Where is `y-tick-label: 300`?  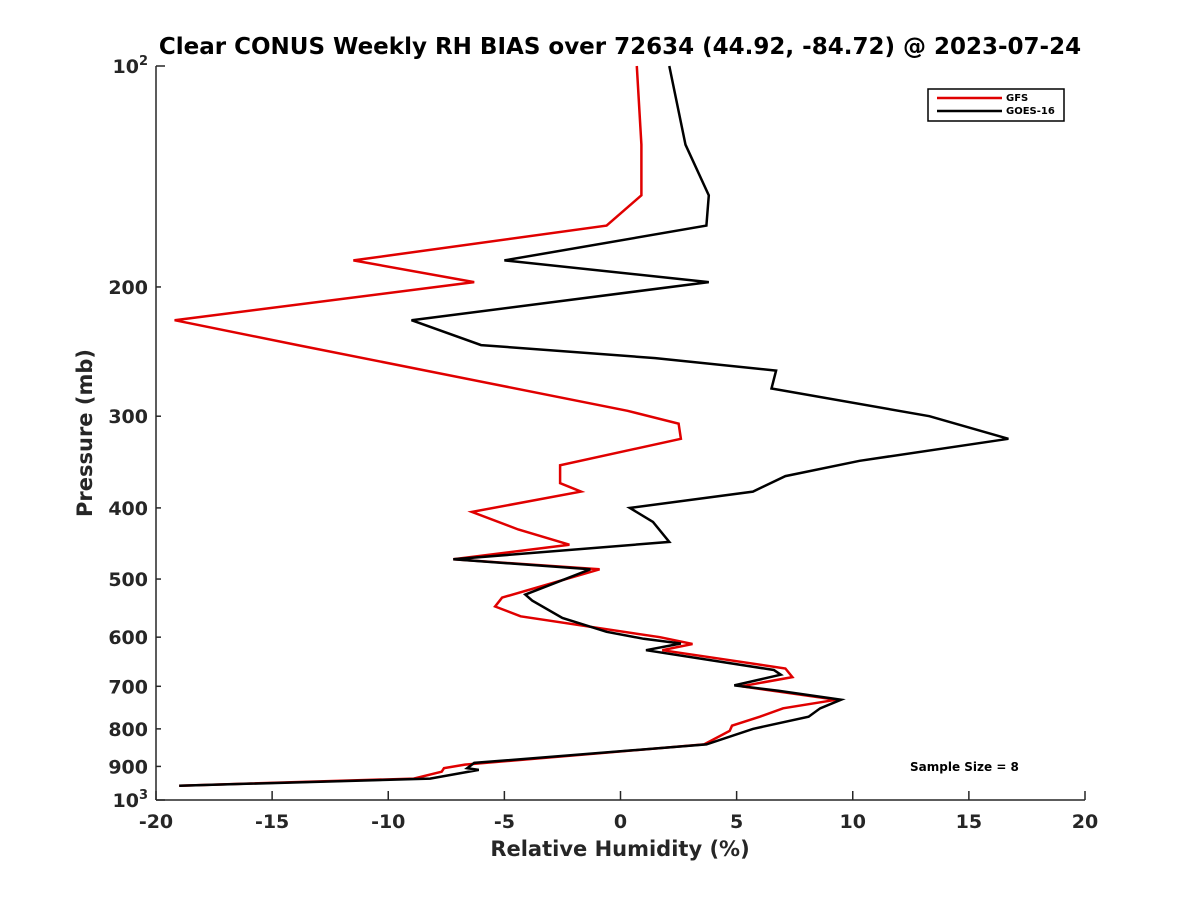
y-tick-label: 300 is located at coordinates (128, 417).